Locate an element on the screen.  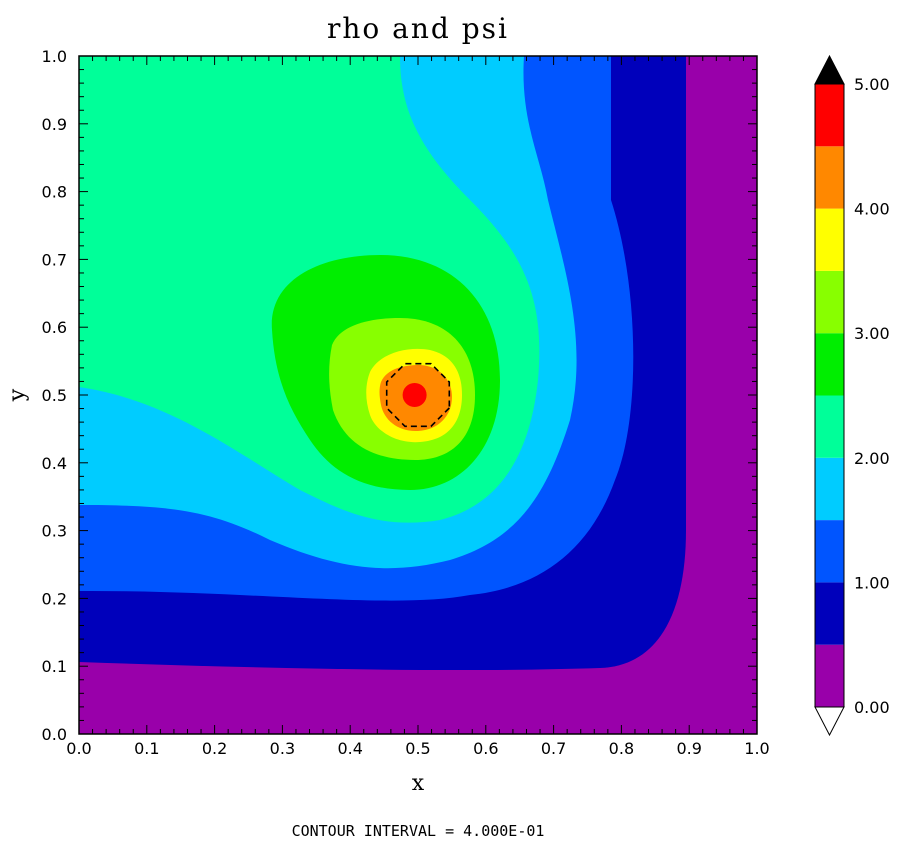
x-tick-label: 0.8 is located at coordinates (621, 748).